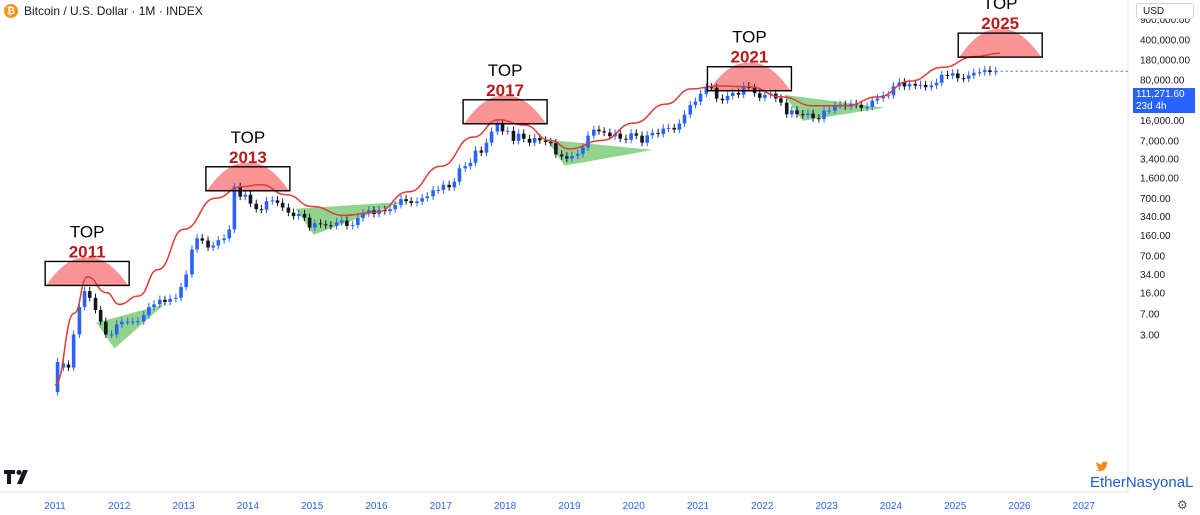 Image resolution: width=1200 pixels, height=515 pixels. I want to click on x-tick-label: 2018, so click(505, 506).